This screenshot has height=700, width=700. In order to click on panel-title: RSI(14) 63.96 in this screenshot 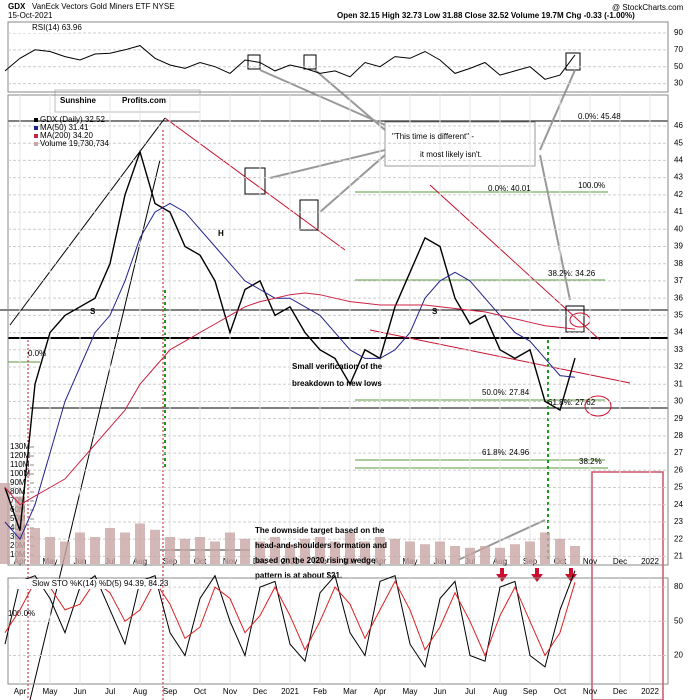, I will do `click(57, 27)`.